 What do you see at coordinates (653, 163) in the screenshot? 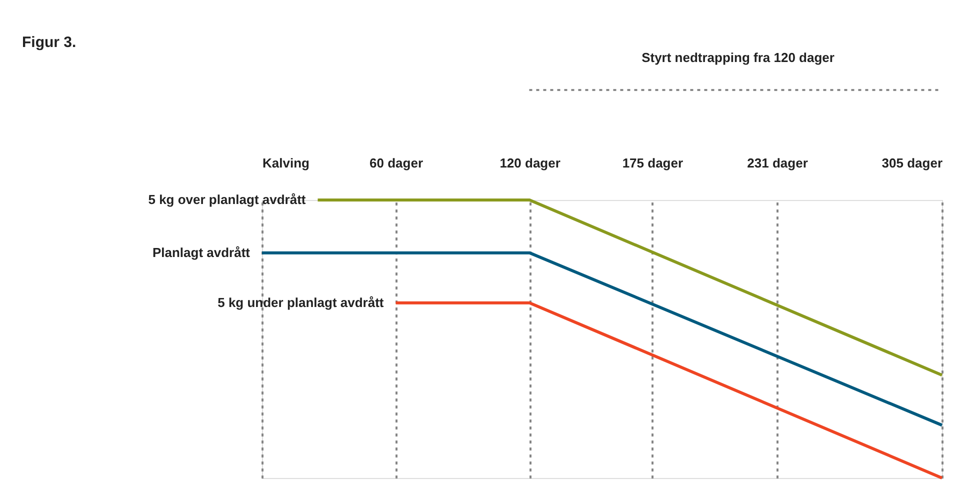
I see `x-tick-label: 175 dager` at bounding box center [653, 163].